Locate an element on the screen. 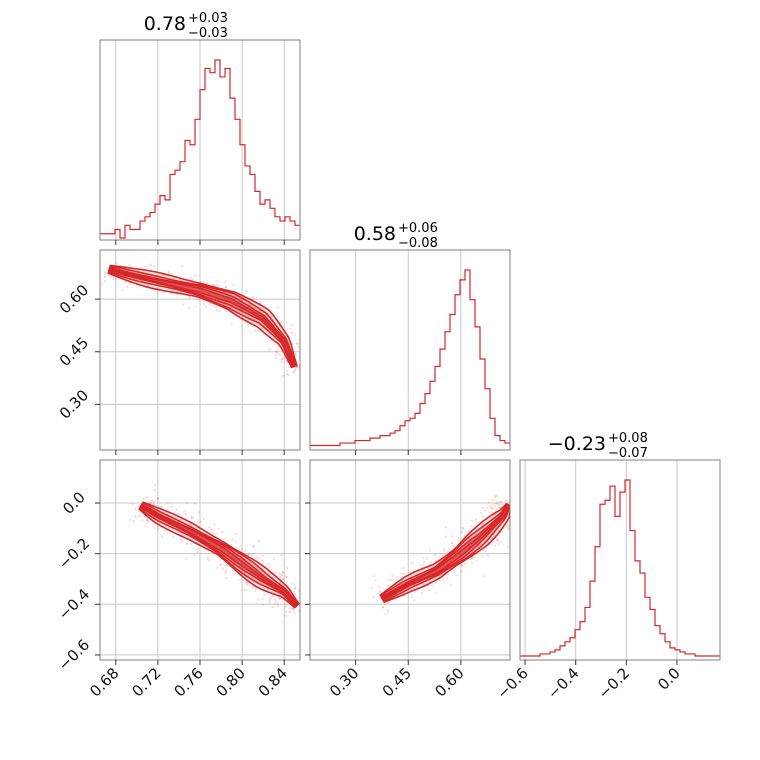 The height and width of the screenshot is (760, 760). title-upper-error: +0.03 is located at coordinates (208, 18).